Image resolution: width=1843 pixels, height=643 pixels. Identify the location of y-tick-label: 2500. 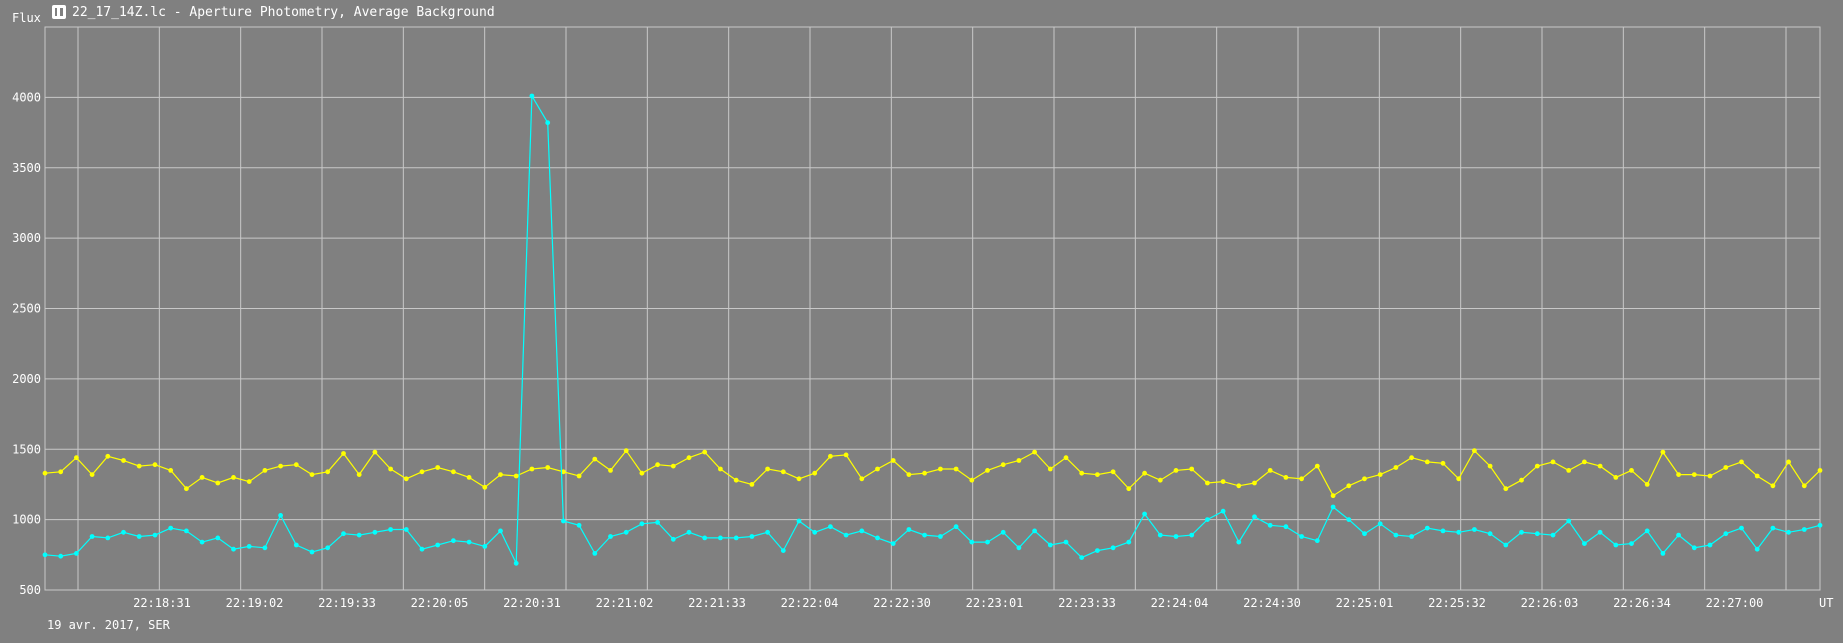
(26, 309).